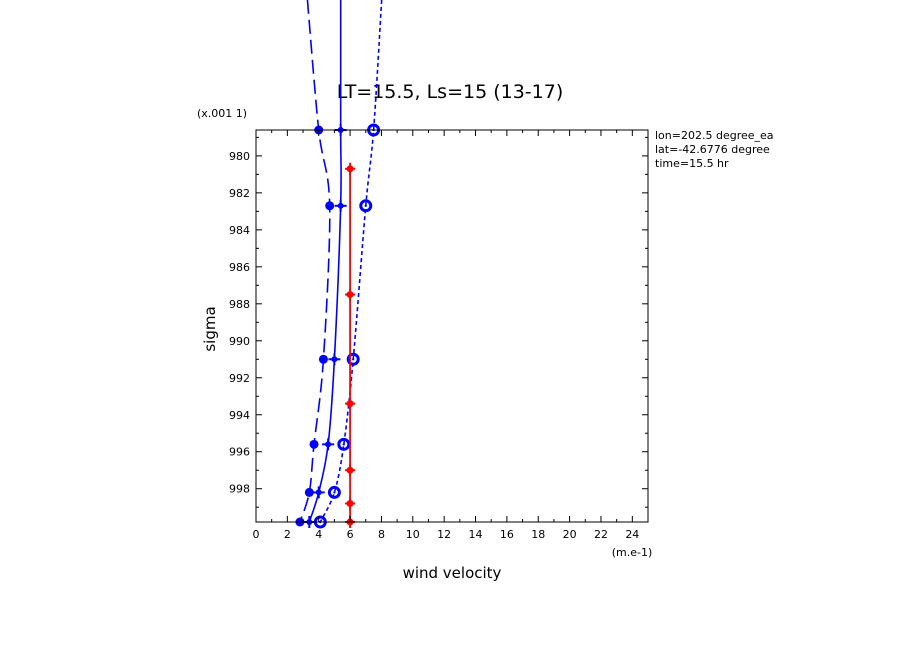 Image resolution: width=904 pixels, height=654 pixels. Describe the element at coordinates (239, 156) in the screenshot. I see `y-tick-label: 980` at that location.